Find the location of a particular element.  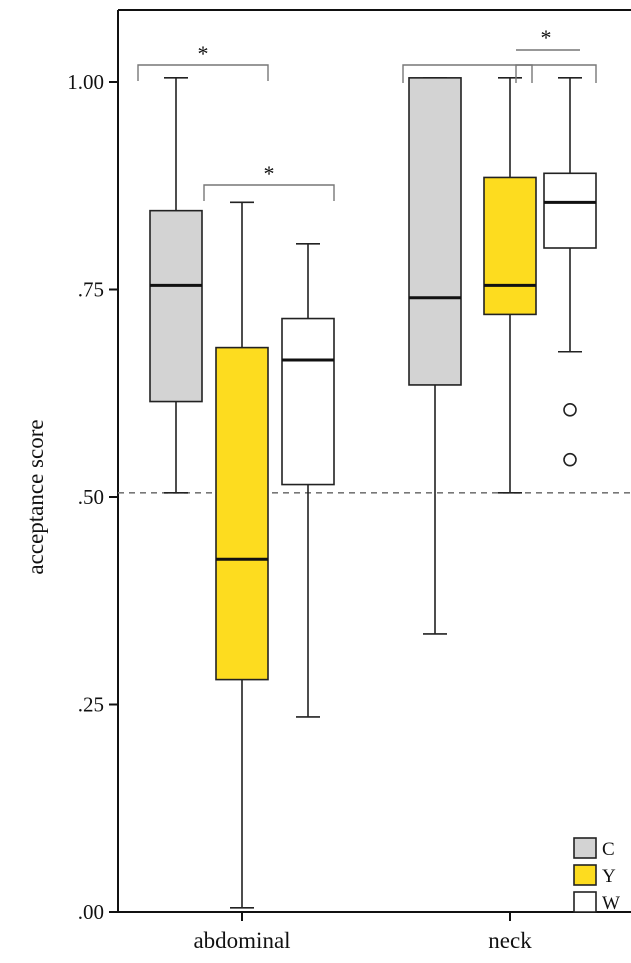

box-Y-neck is located at coordinates (510, 285).